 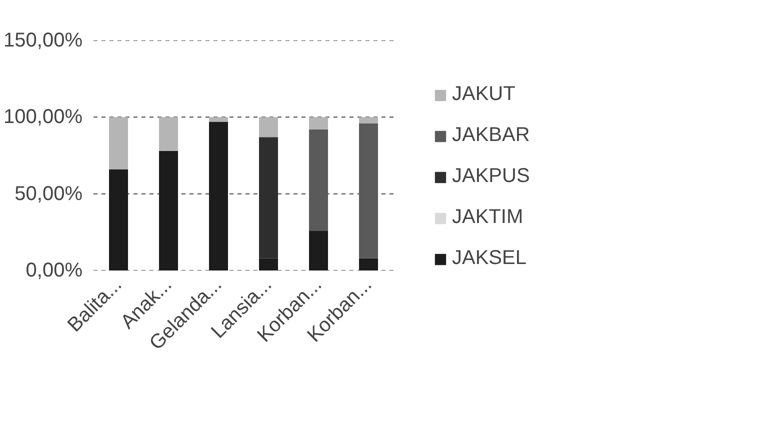 I want to click on y-tick-label: 150,00%, so click(x=43, y=41).